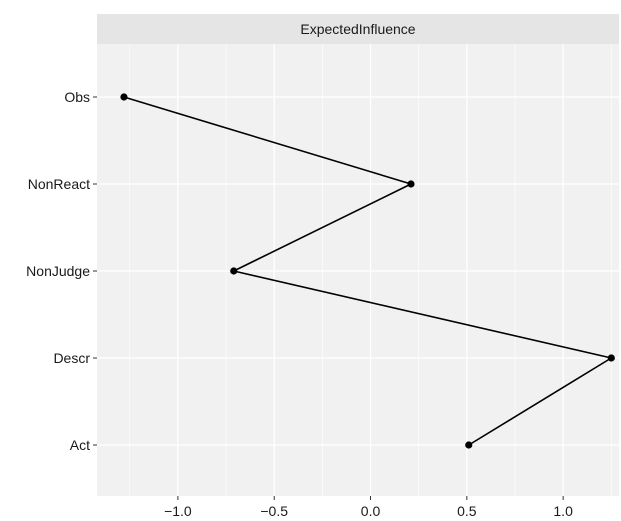  I want to click on x-tick-label: 0.0, so click(371, 511).